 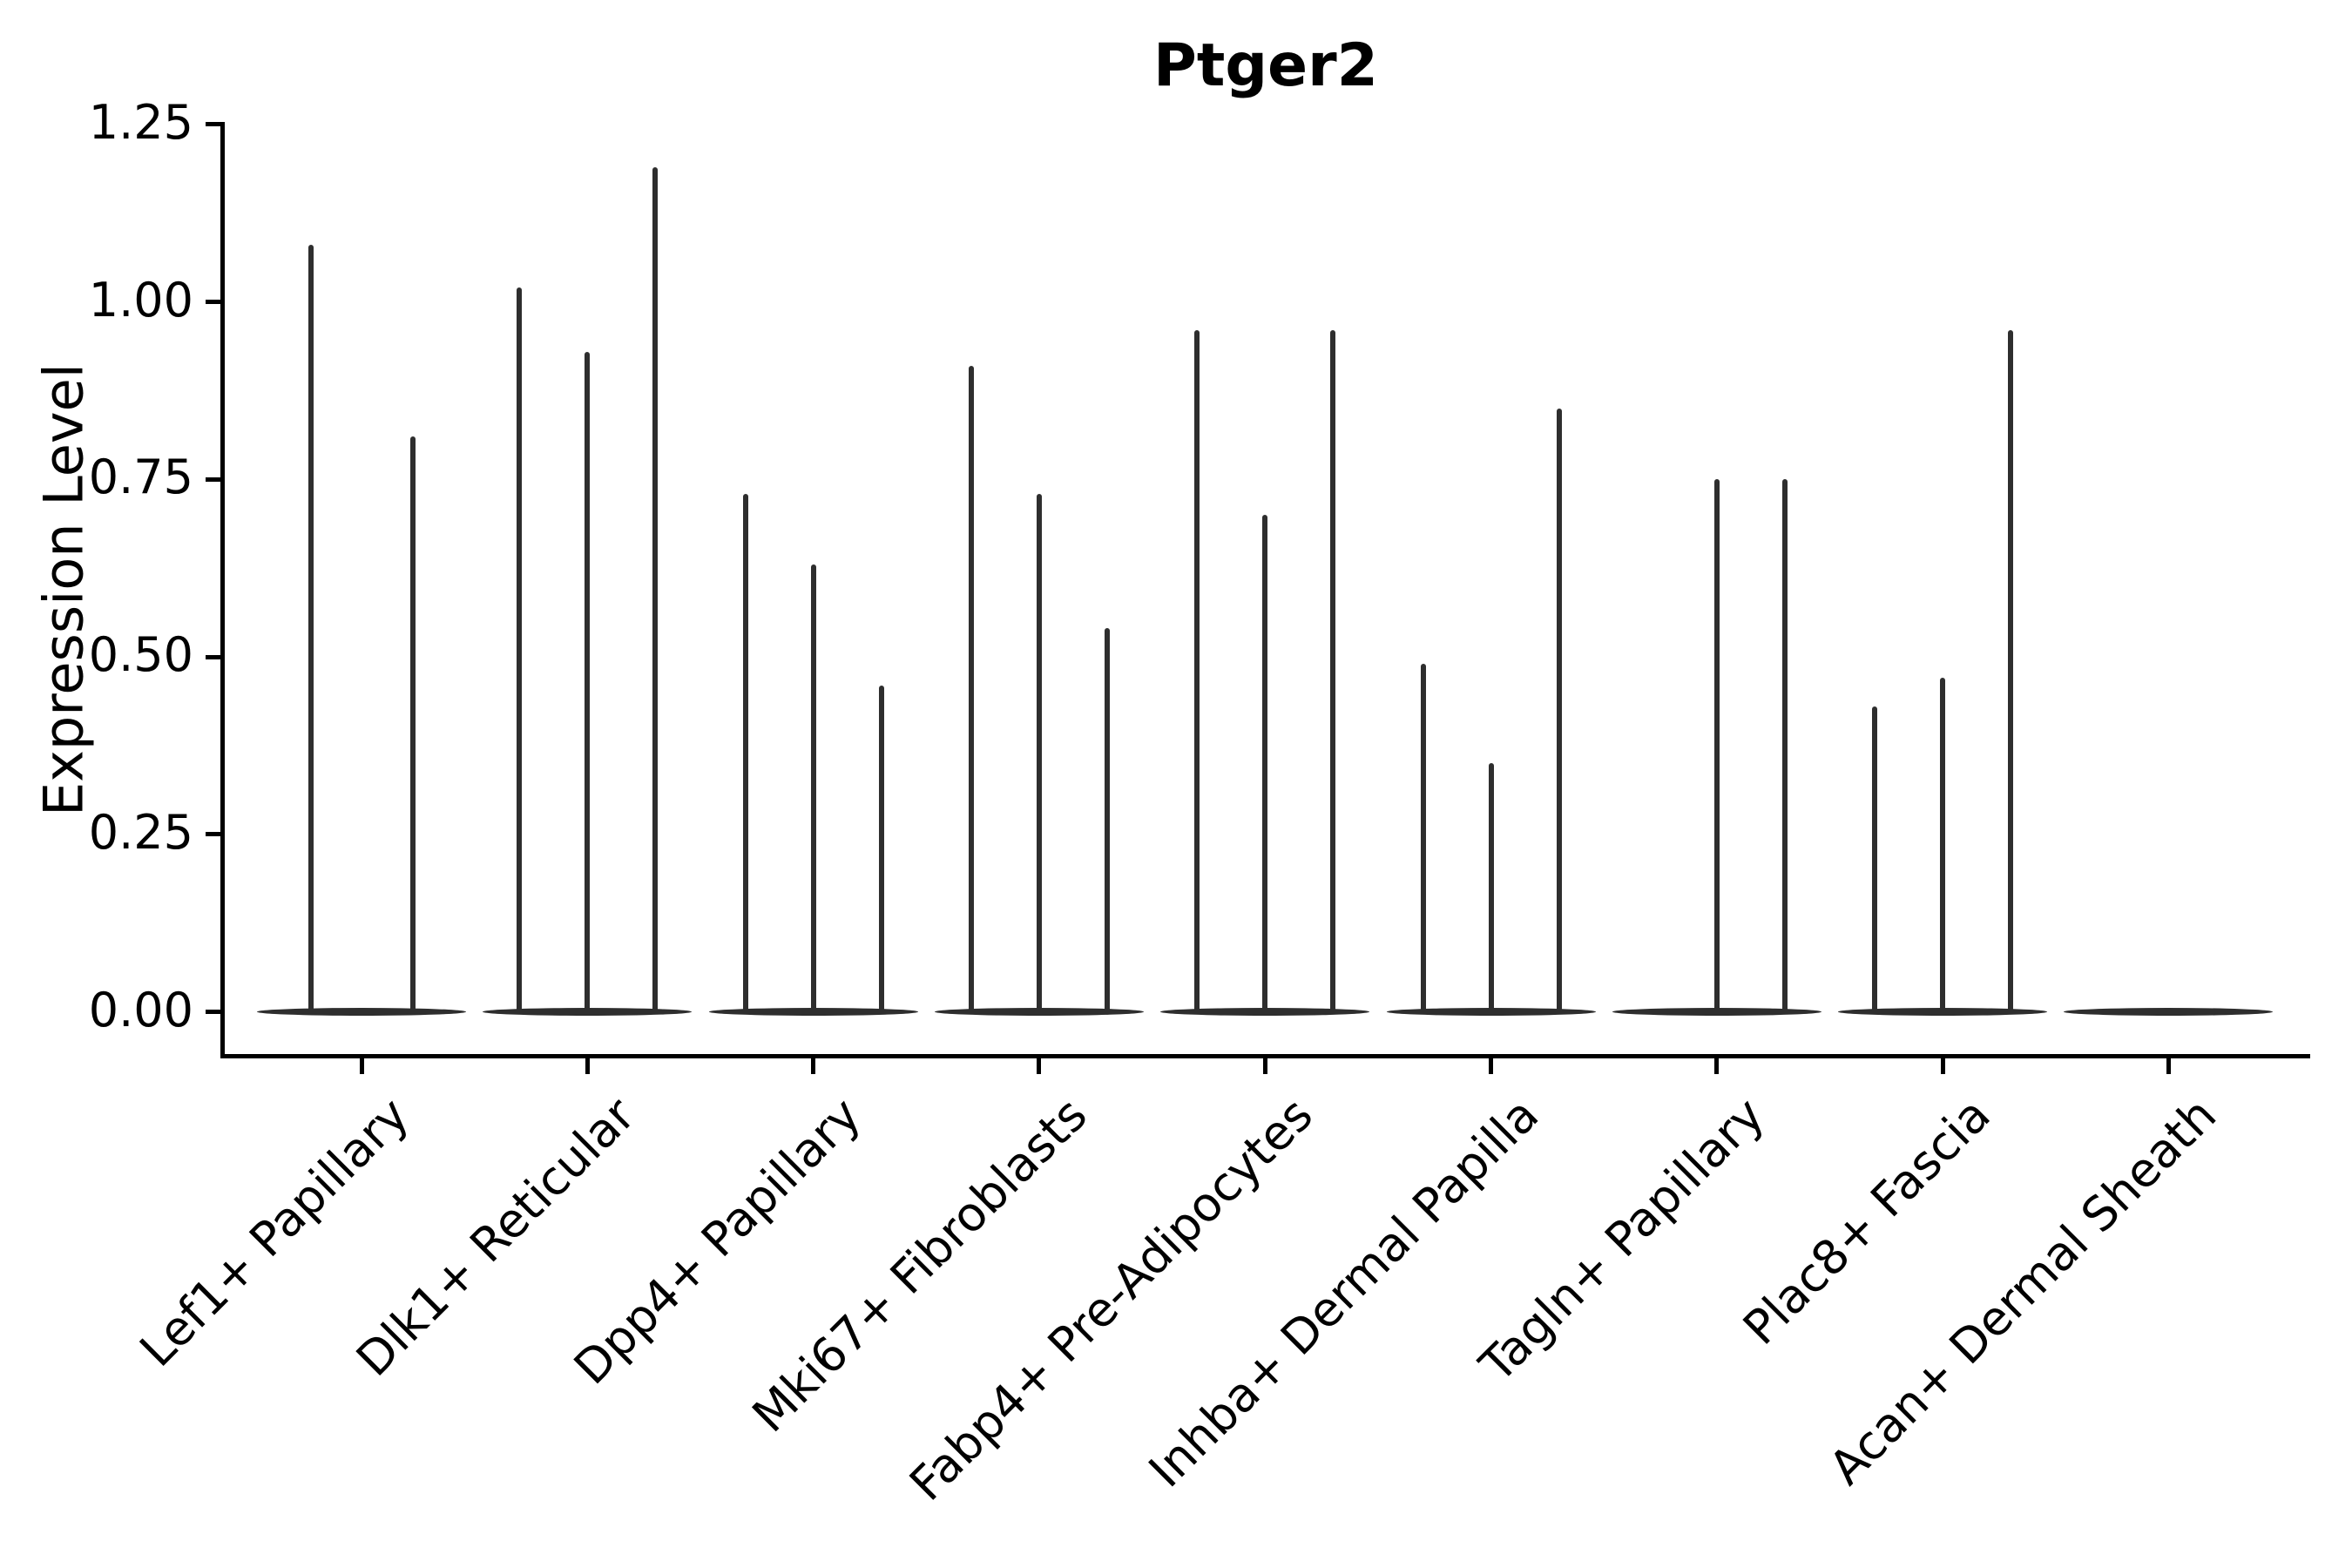 What do you see at coordinates (140, 654) in the screenshot?
I see `y-tick-label: 0.50` at bounding box center [140, 654].